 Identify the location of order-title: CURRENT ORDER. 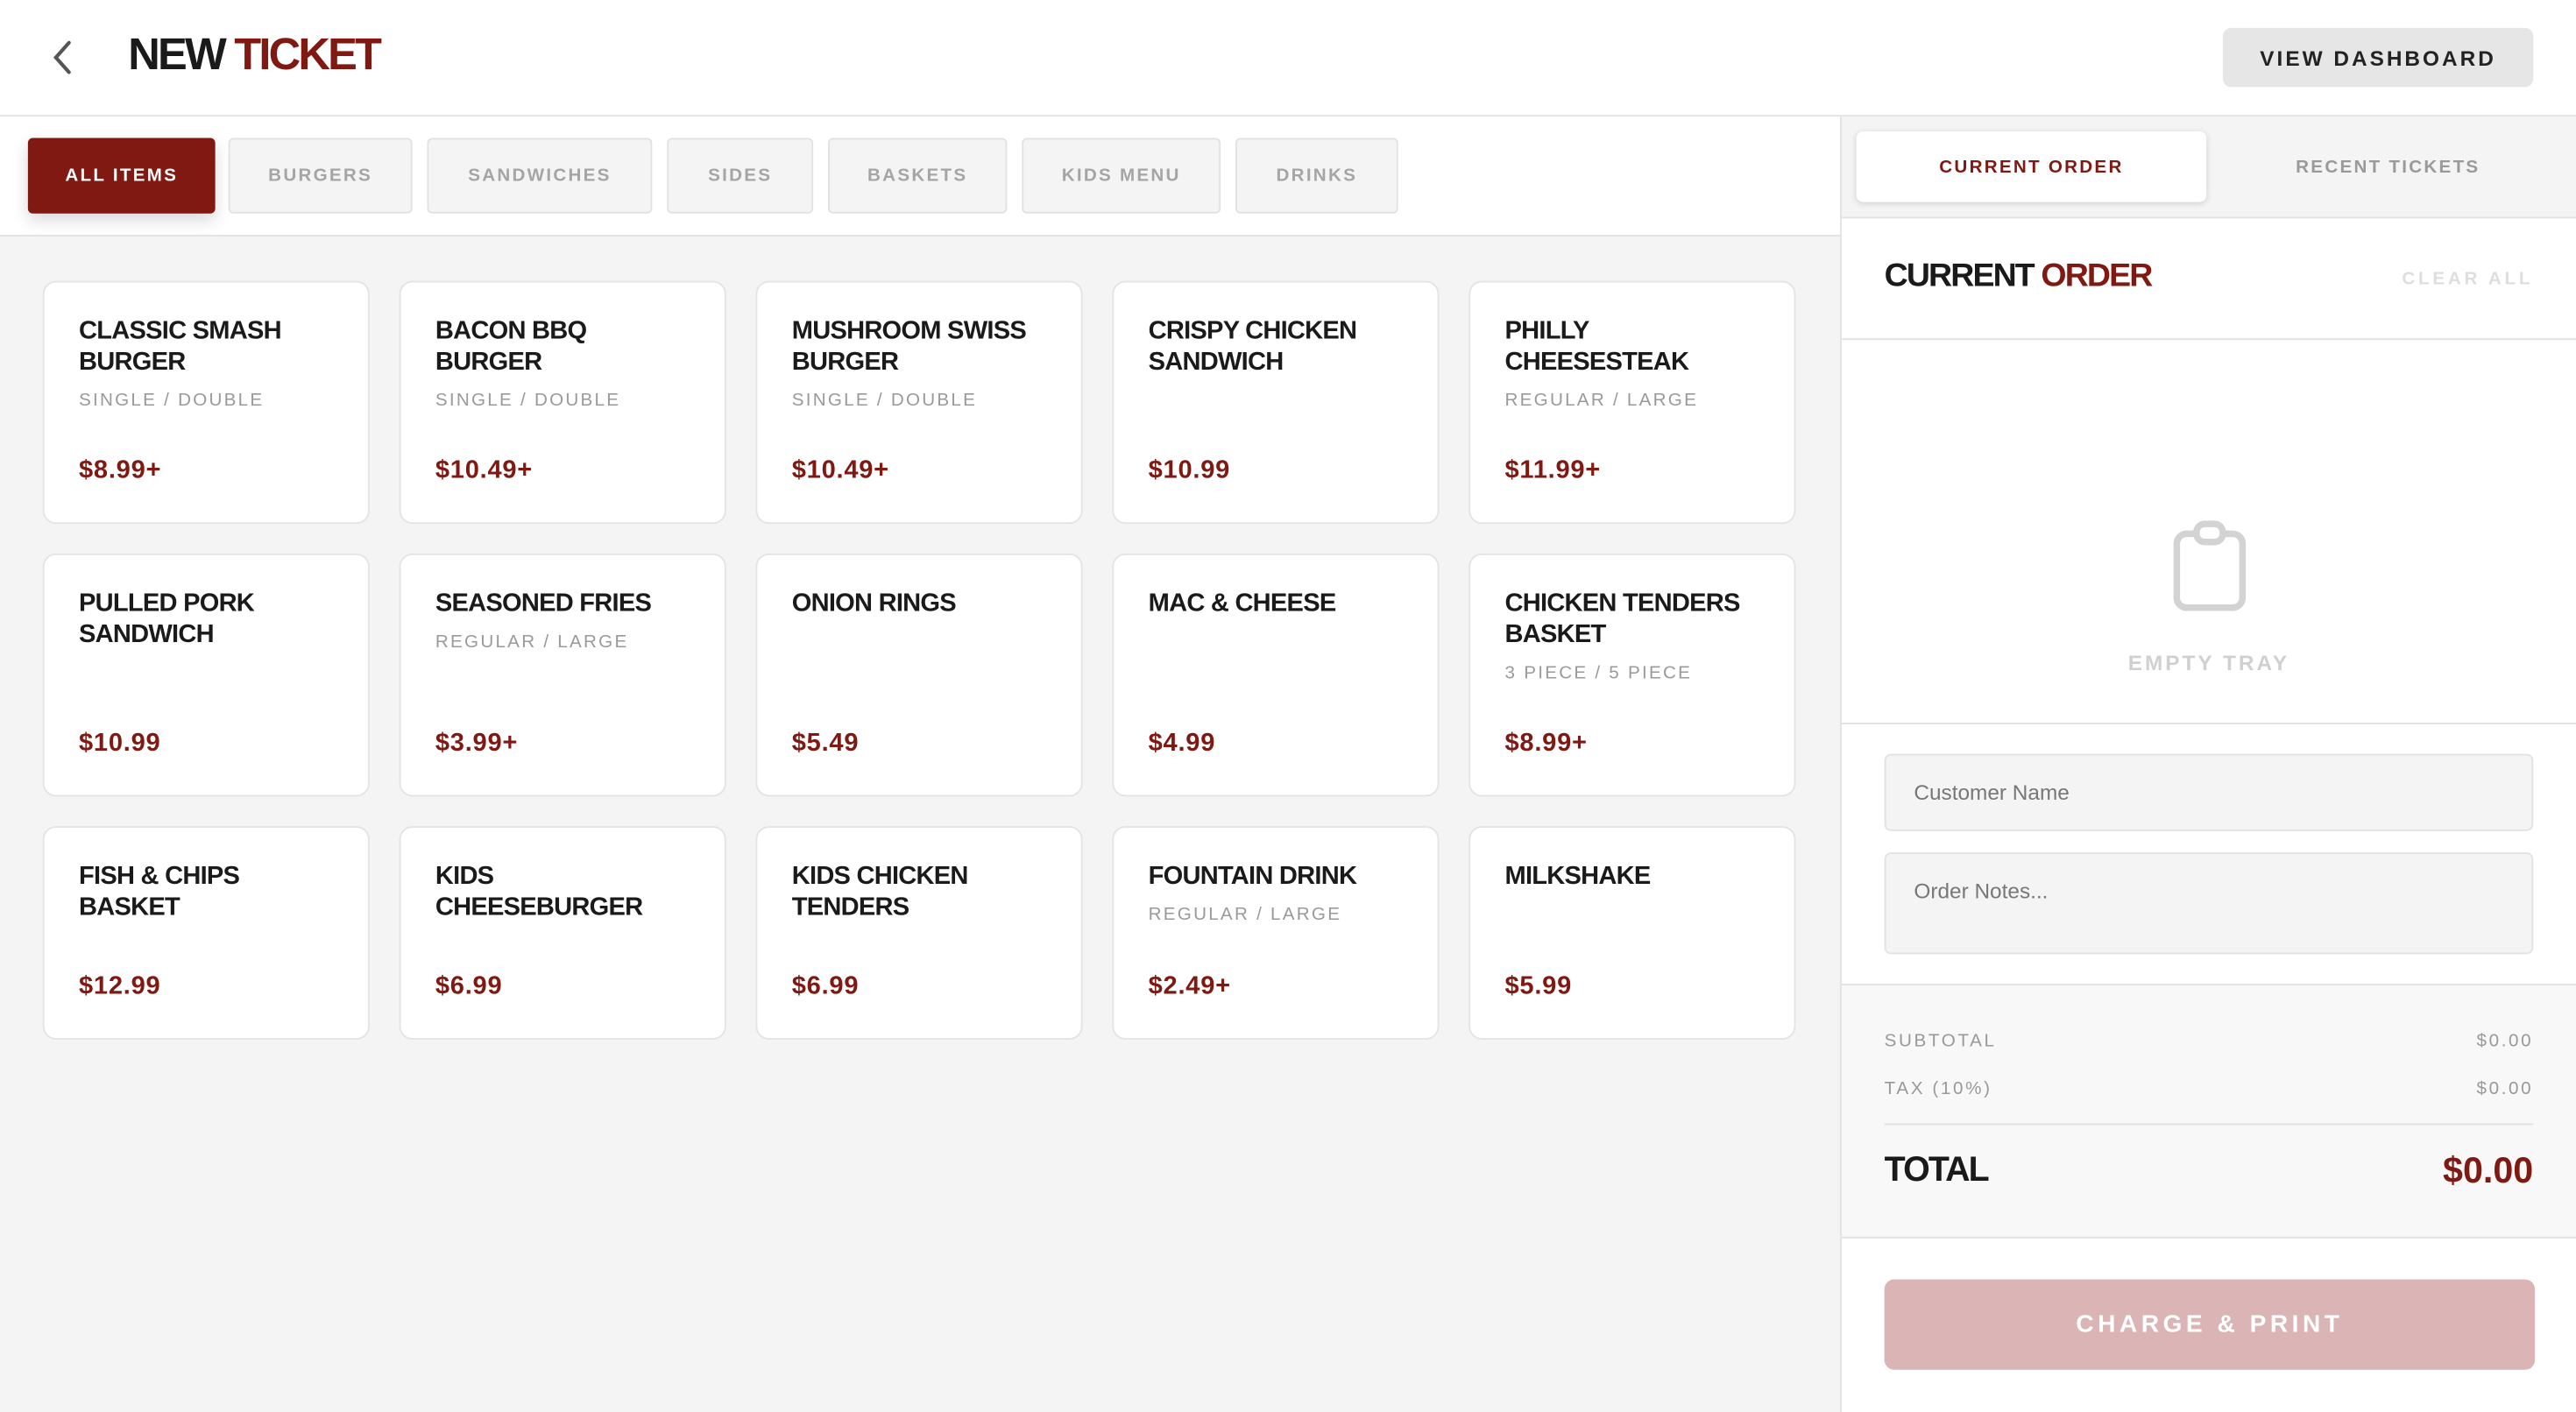
(2019, 276).